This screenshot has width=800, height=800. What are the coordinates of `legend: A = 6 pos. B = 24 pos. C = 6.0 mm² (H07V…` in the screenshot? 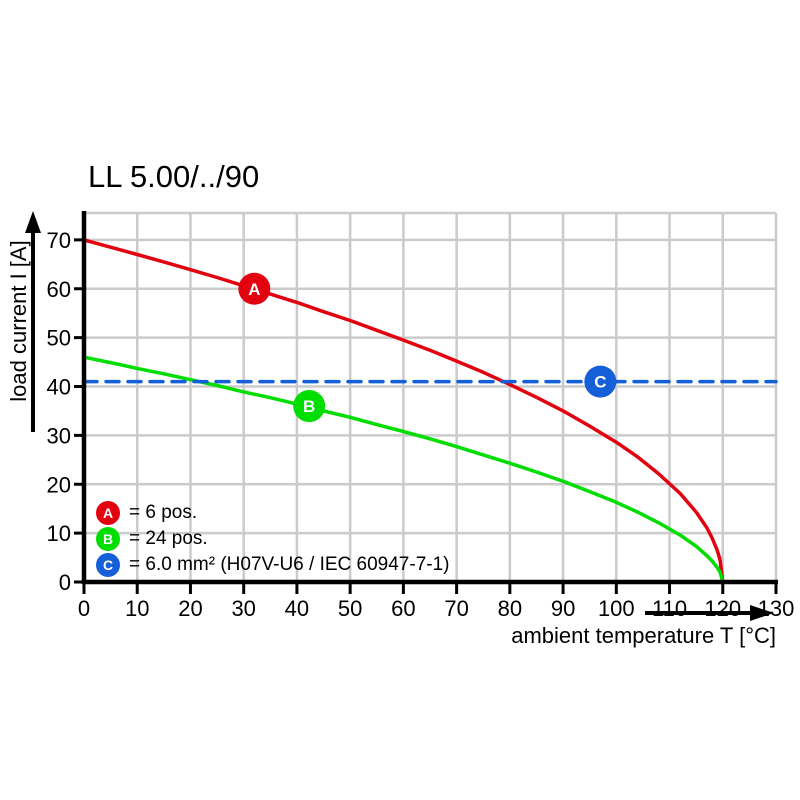 It's located at (273, 539).